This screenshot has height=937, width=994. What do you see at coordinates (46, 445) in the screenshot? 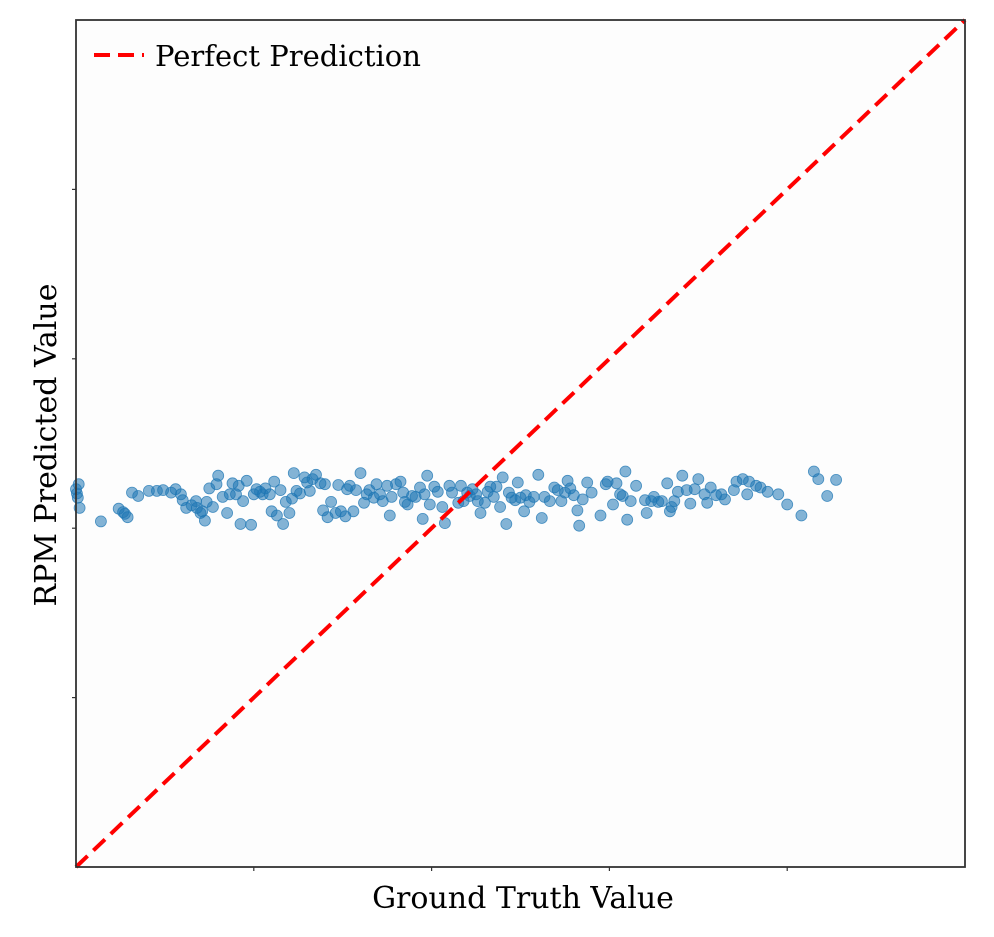
I see `y-axis-label: RPM Predicted Value` at bounding box center [46, 445].